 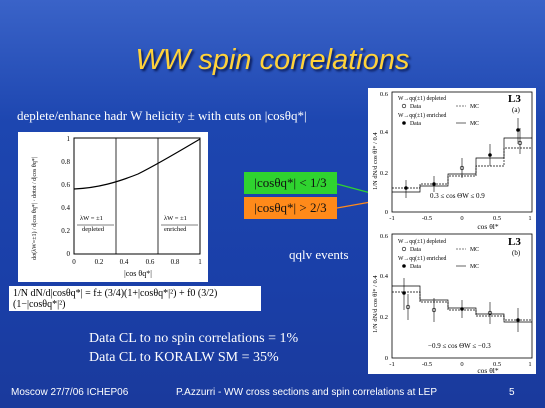 I want to click on bottom-frame, so click(x=462, y=296).